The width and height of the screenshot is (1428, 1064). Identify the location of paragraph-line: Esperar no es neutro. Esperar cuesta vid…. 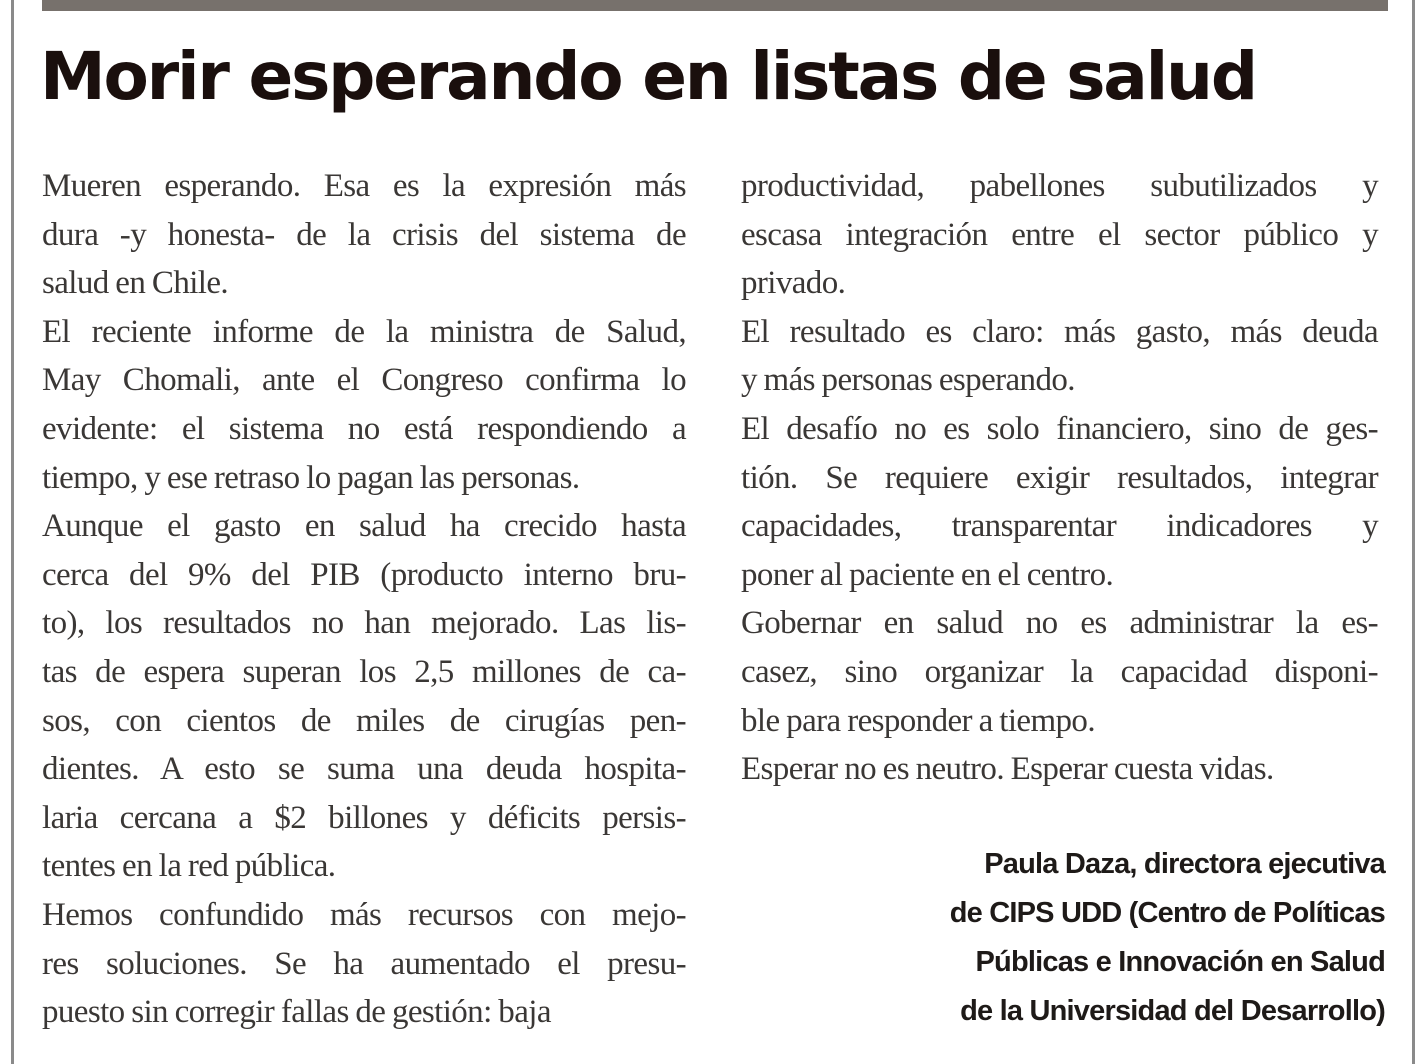
(1007, 769).